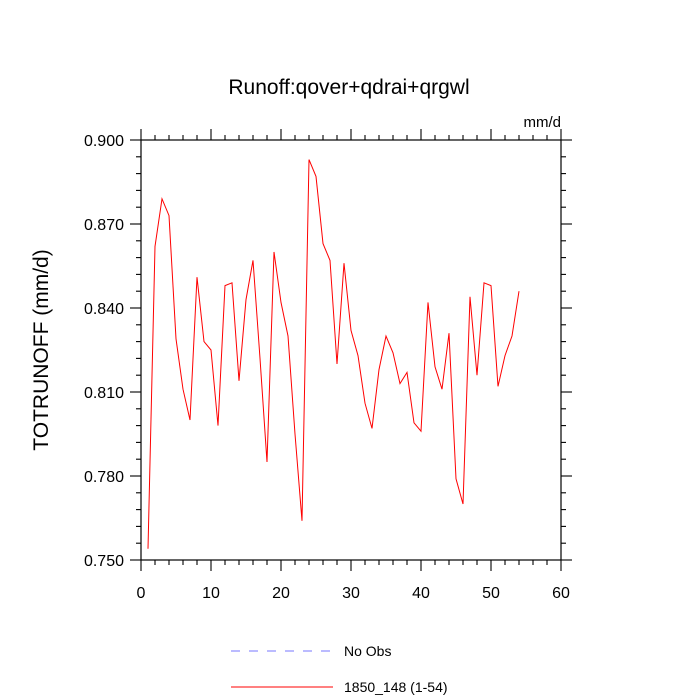 The width and height of the screenshot is (700, 700). Describe the element at coordinates (367, 651) in the screenshot. I see `legend-label: No Obs` at that location.